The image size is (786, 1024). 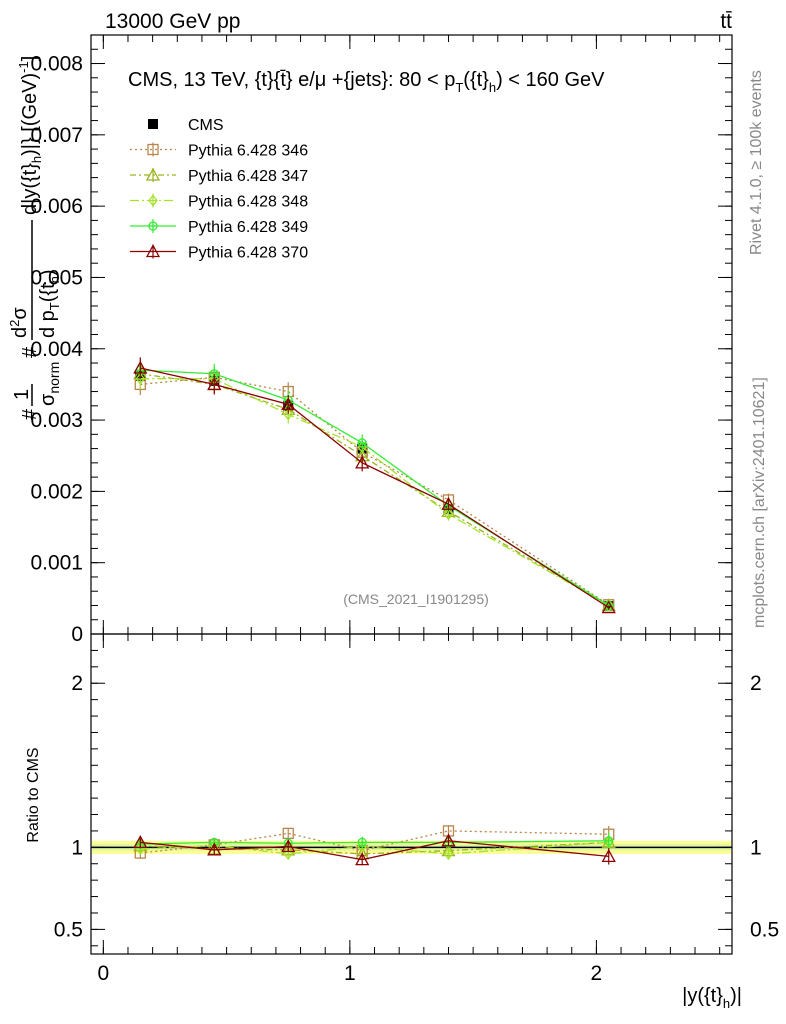 I want to click on ratio-uncertainty-band, so click(x=411, y=847).